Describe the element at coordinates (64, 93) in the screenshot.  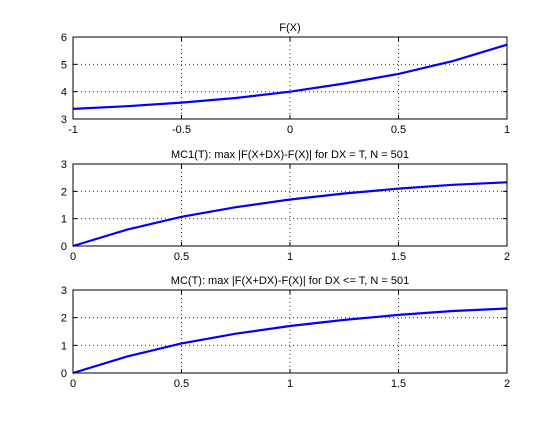
I see `y-tick-label: 4` at that location.